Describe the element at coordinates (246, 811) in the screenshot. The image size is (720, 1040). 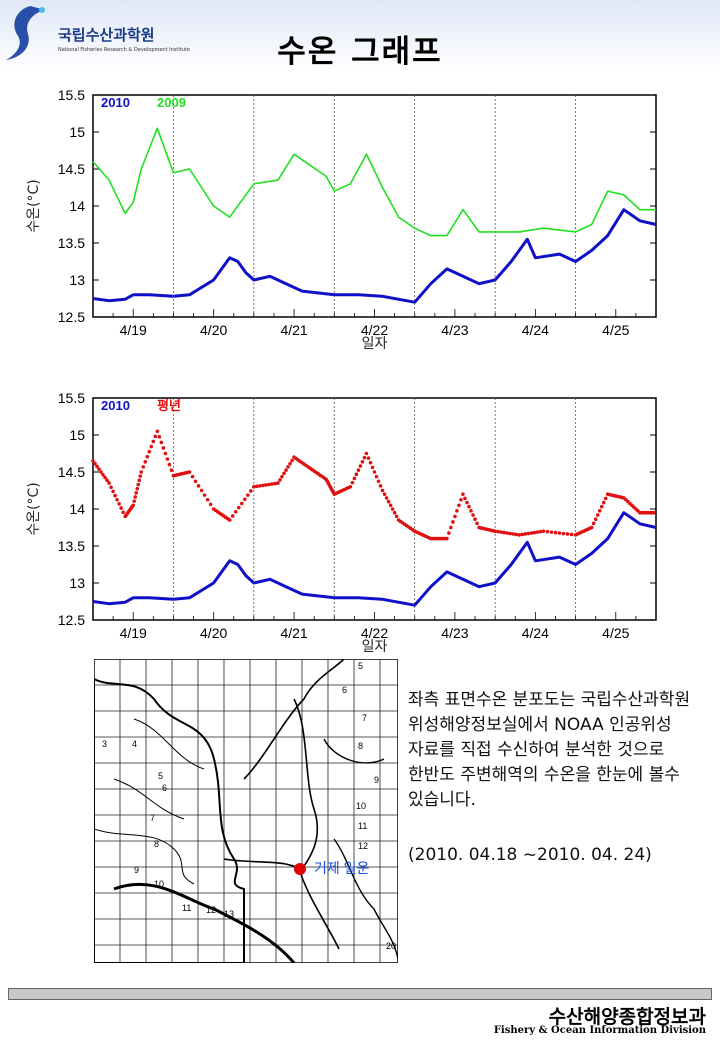
I see `sea-surface-temperature-map: 3 4 5 6 7 8 9 10 11 12 13 5 6 7 8 9 10 11 12 20 거제 일운` at that location.